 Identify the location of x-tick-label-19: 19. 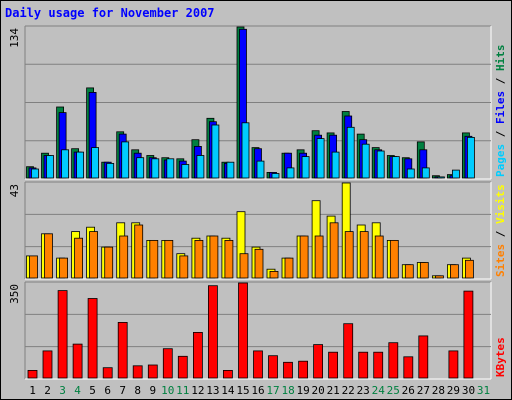
(302, 390).